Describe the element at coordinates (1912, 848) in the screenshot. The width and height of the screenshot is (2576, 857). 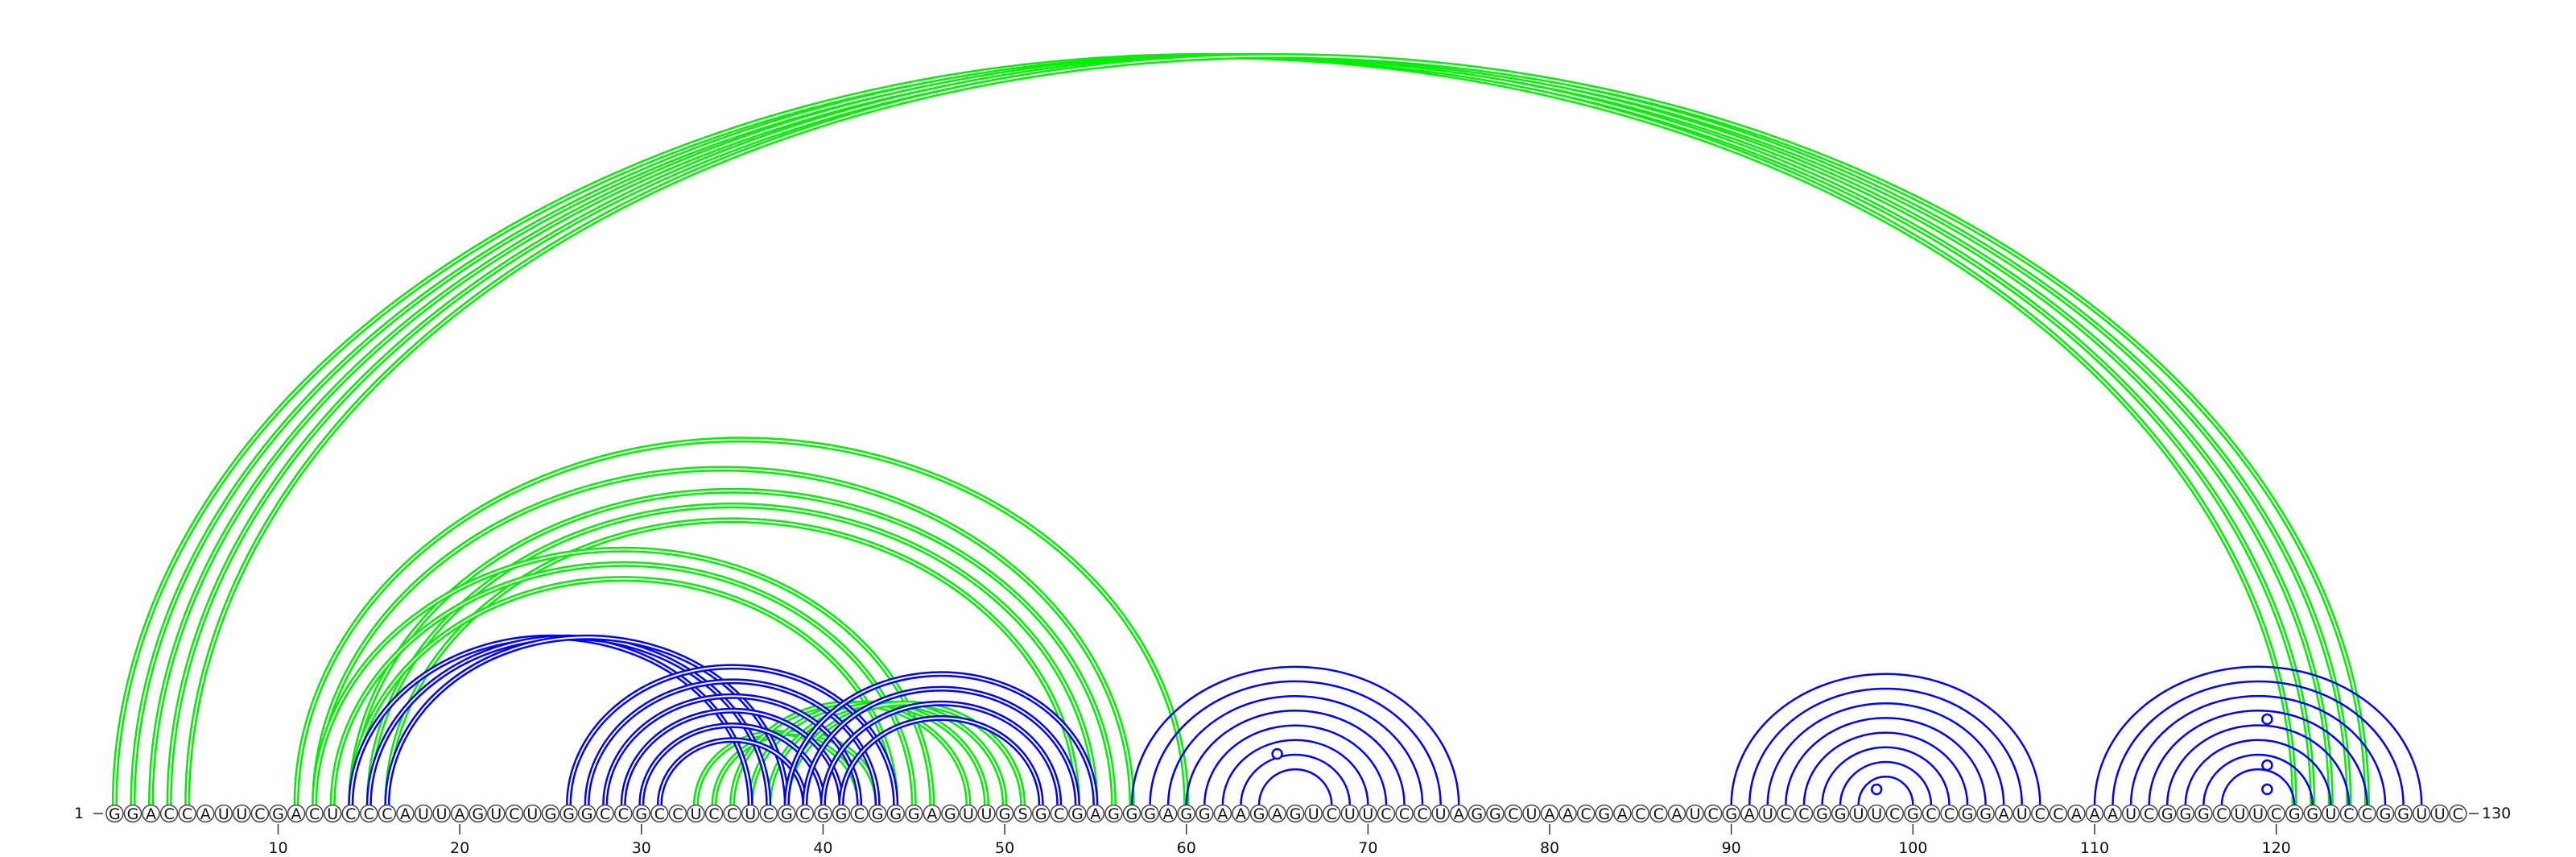
I see `axis-tick-label: 100` at that location.